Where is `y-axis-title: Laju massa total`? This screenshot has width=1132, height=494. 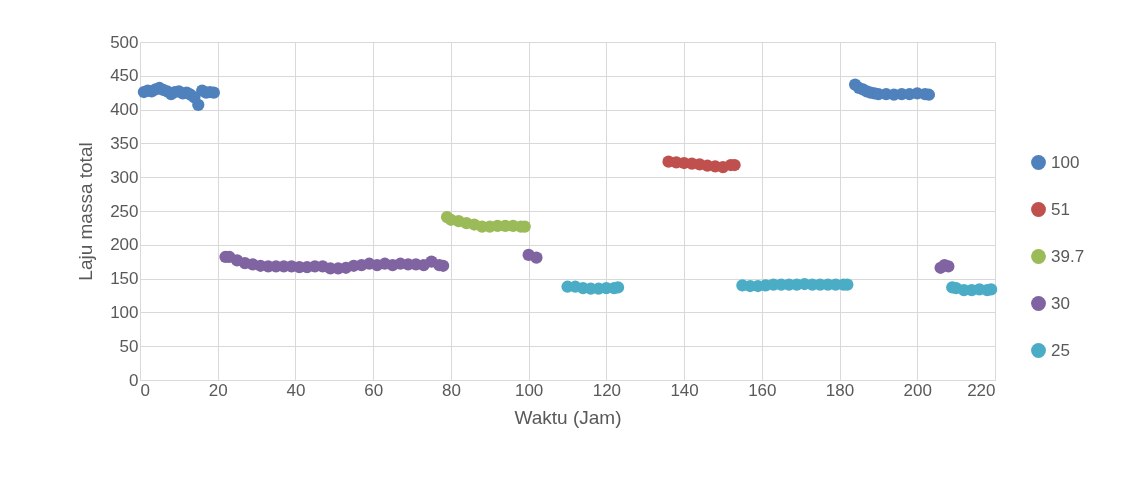 y-axis-title: Laju massa total is located at coordinates (86, 211).